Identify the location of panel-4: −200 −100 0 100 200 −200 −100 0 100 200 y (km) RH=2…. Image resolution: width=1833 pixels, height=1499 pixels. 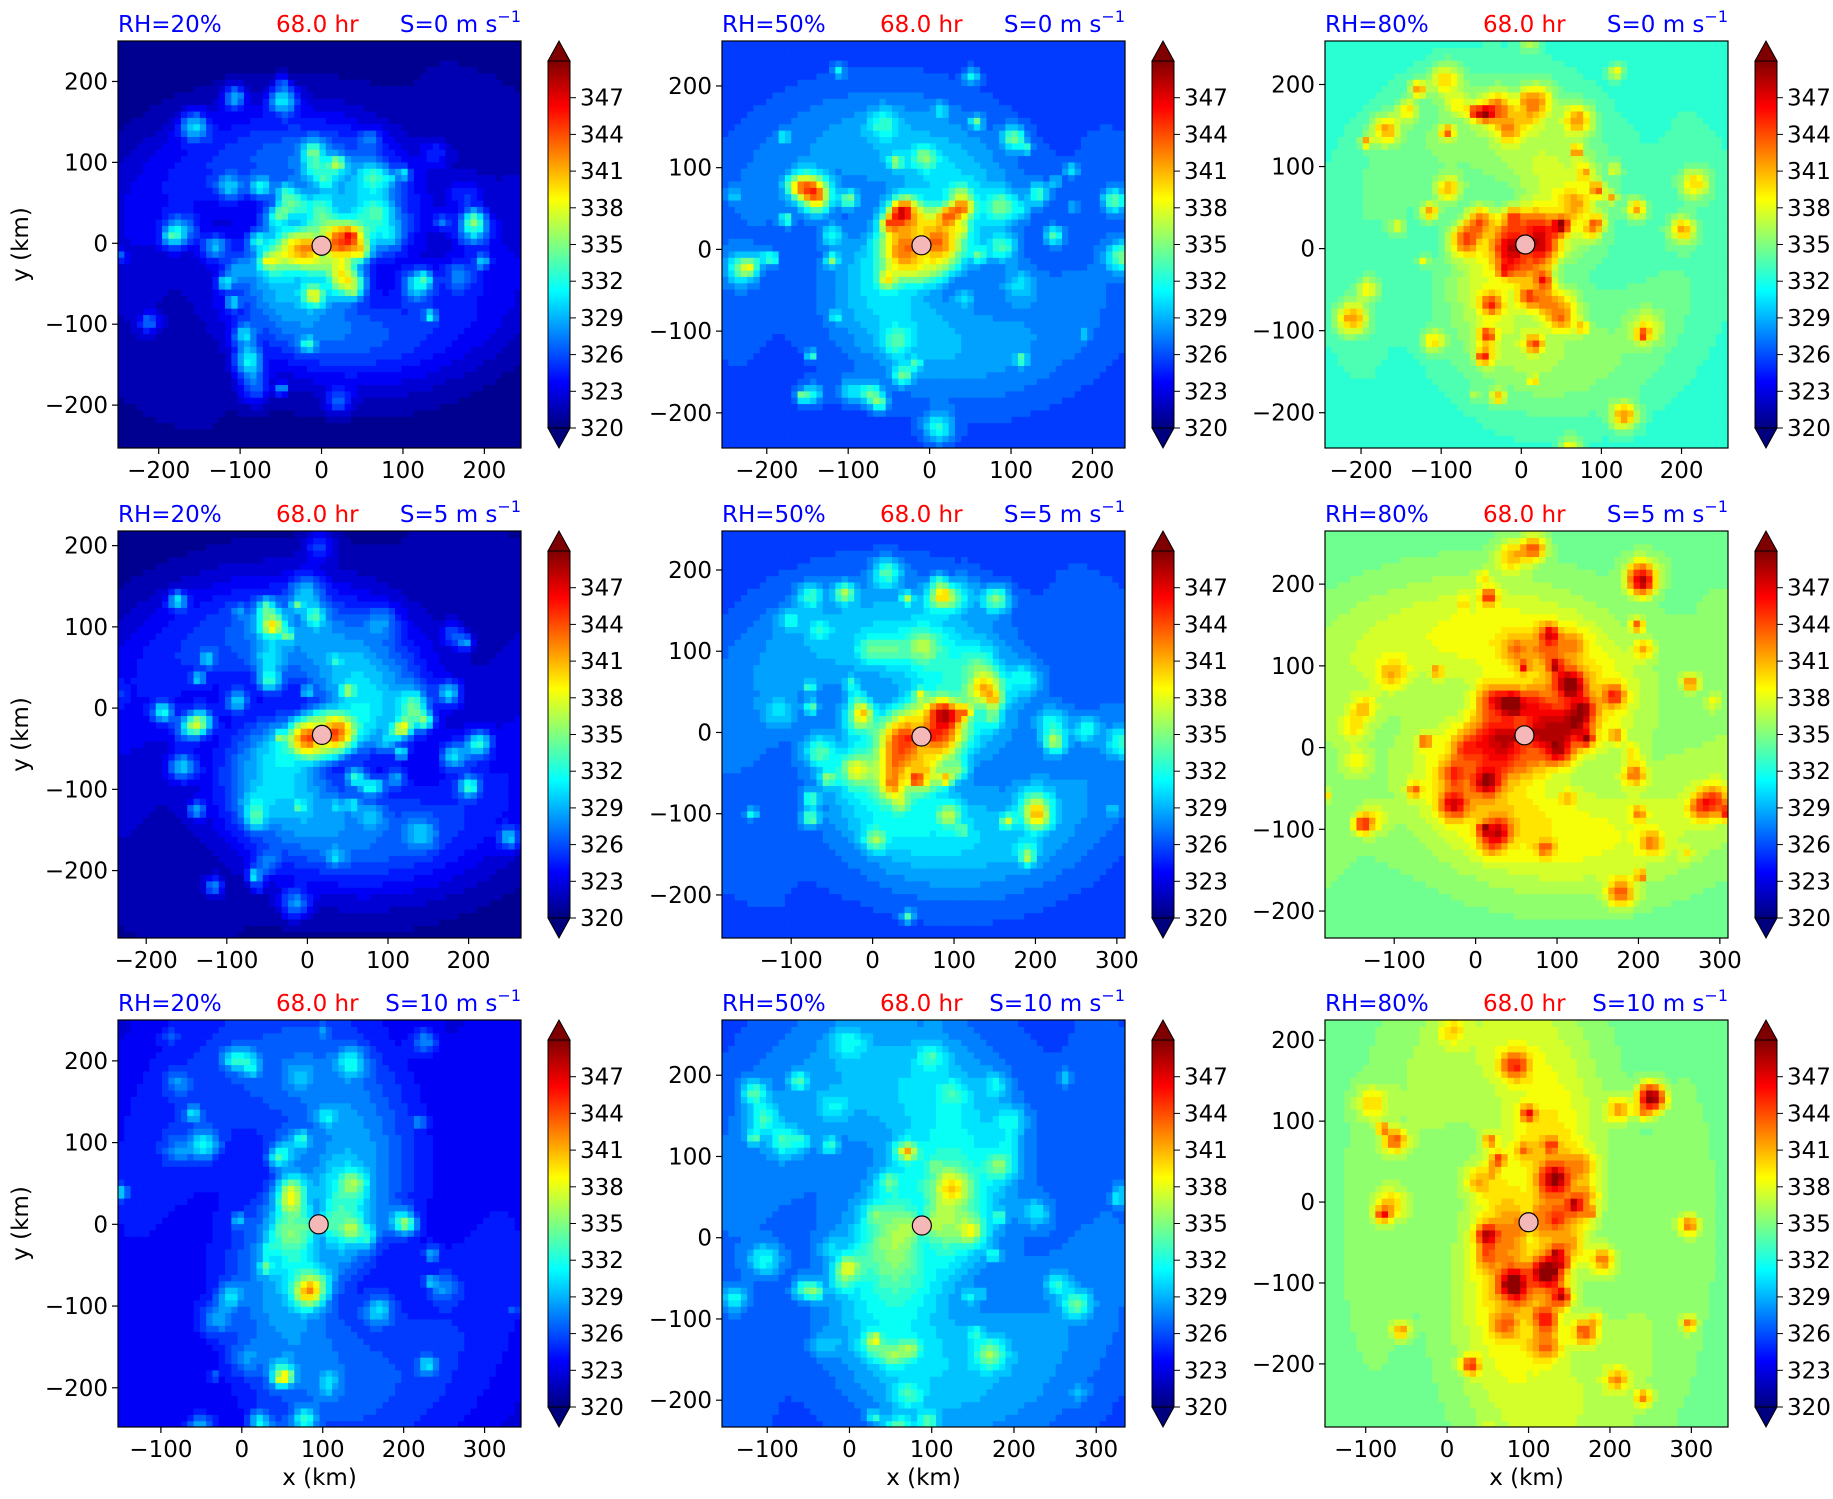
(316, 735).